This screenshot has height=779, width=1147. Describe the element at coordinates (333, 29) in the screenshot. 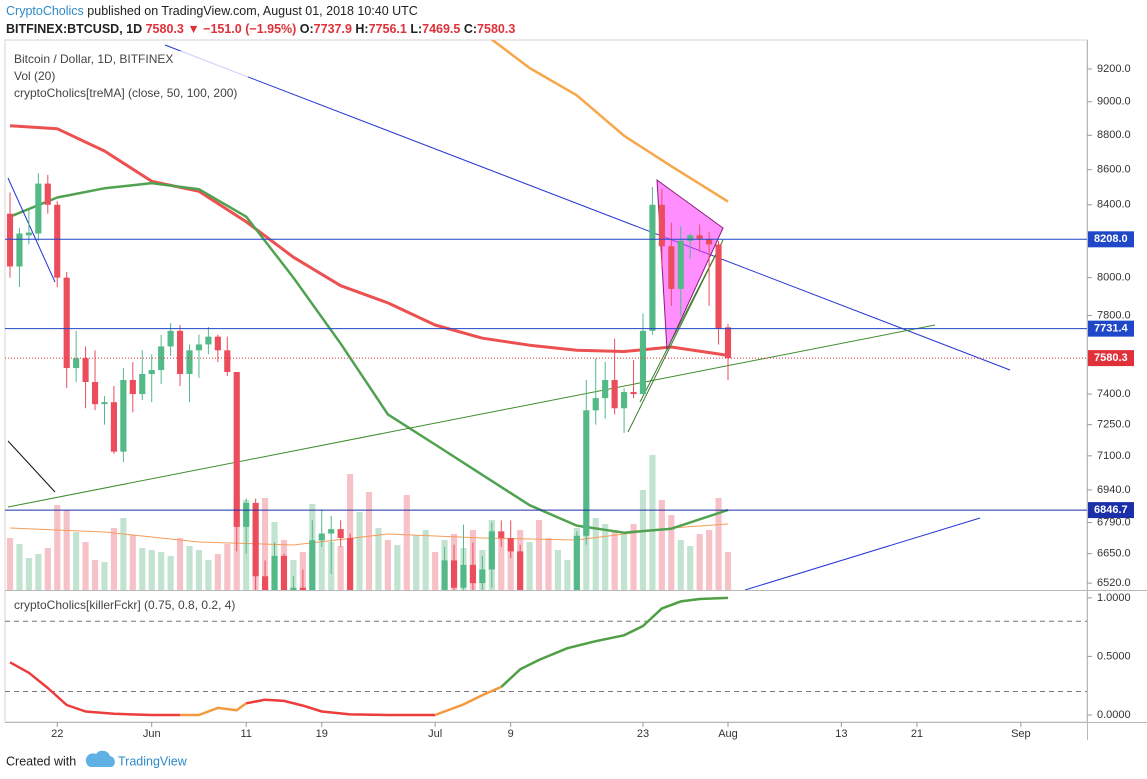

I see `ohlc-value: 7737.9` at that location.